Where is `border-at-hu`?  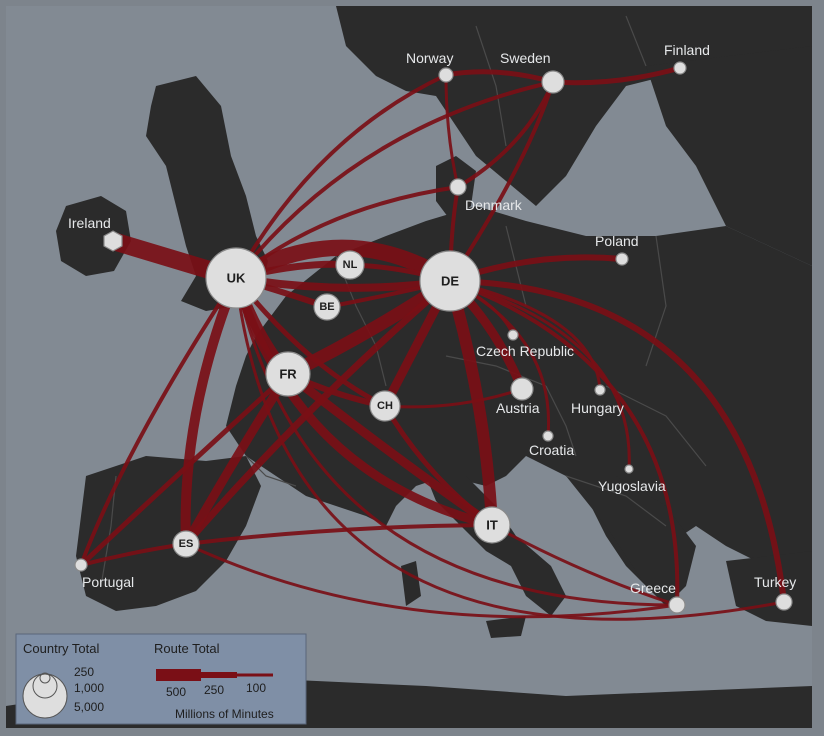
border-at-hu is located at coordinates (561, 421).